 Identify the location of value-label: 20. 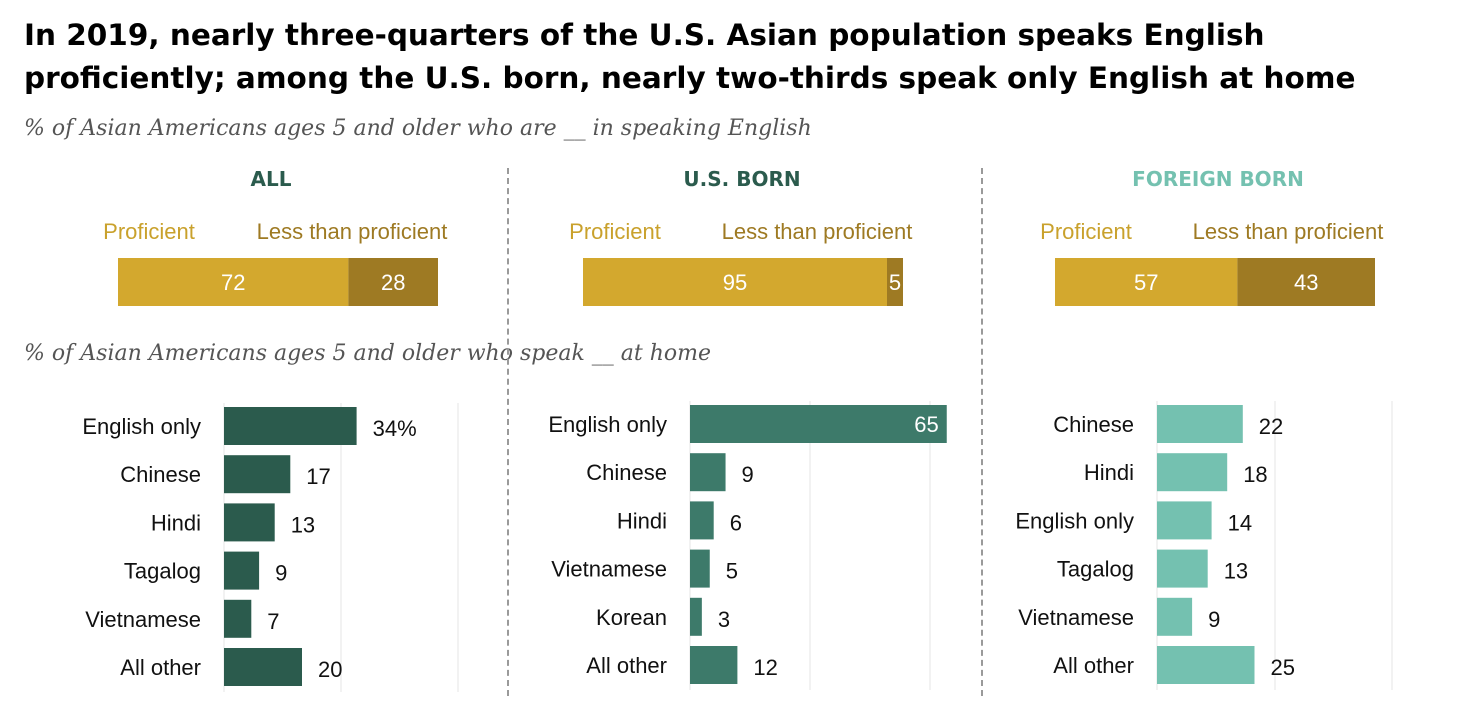
(330, 669).